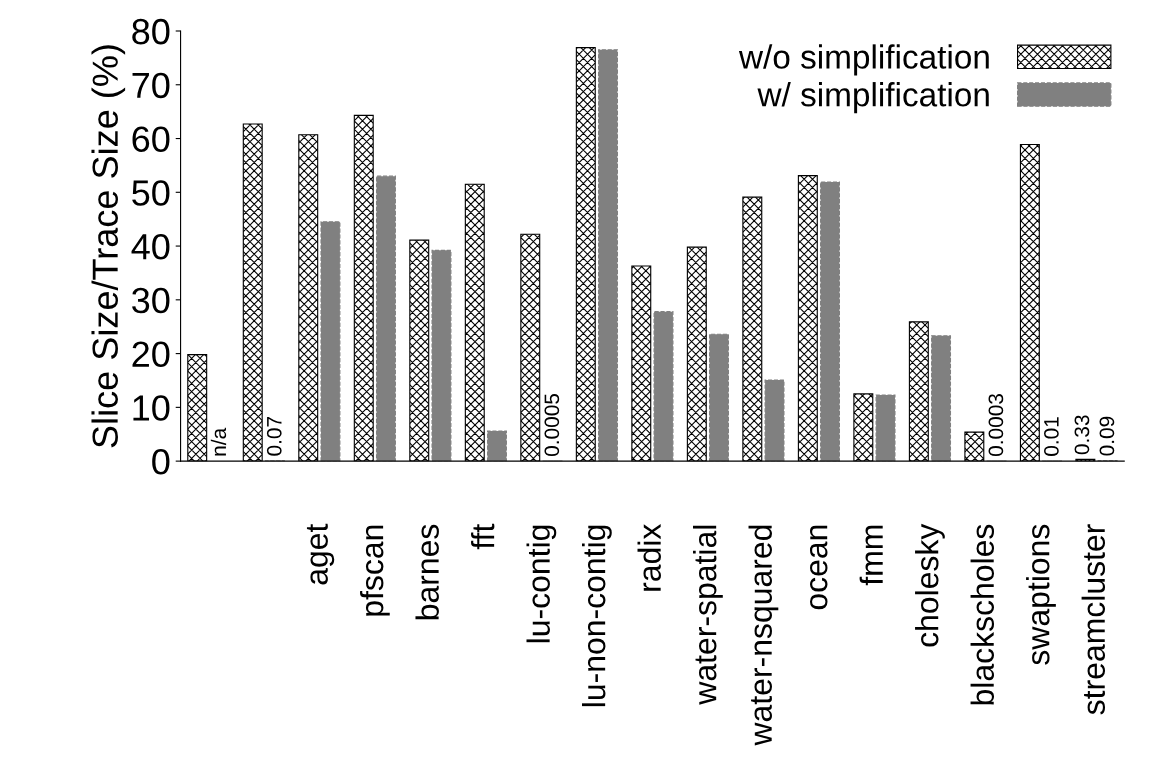  I want to click on data-label: 0.0005, so click(552, 425).